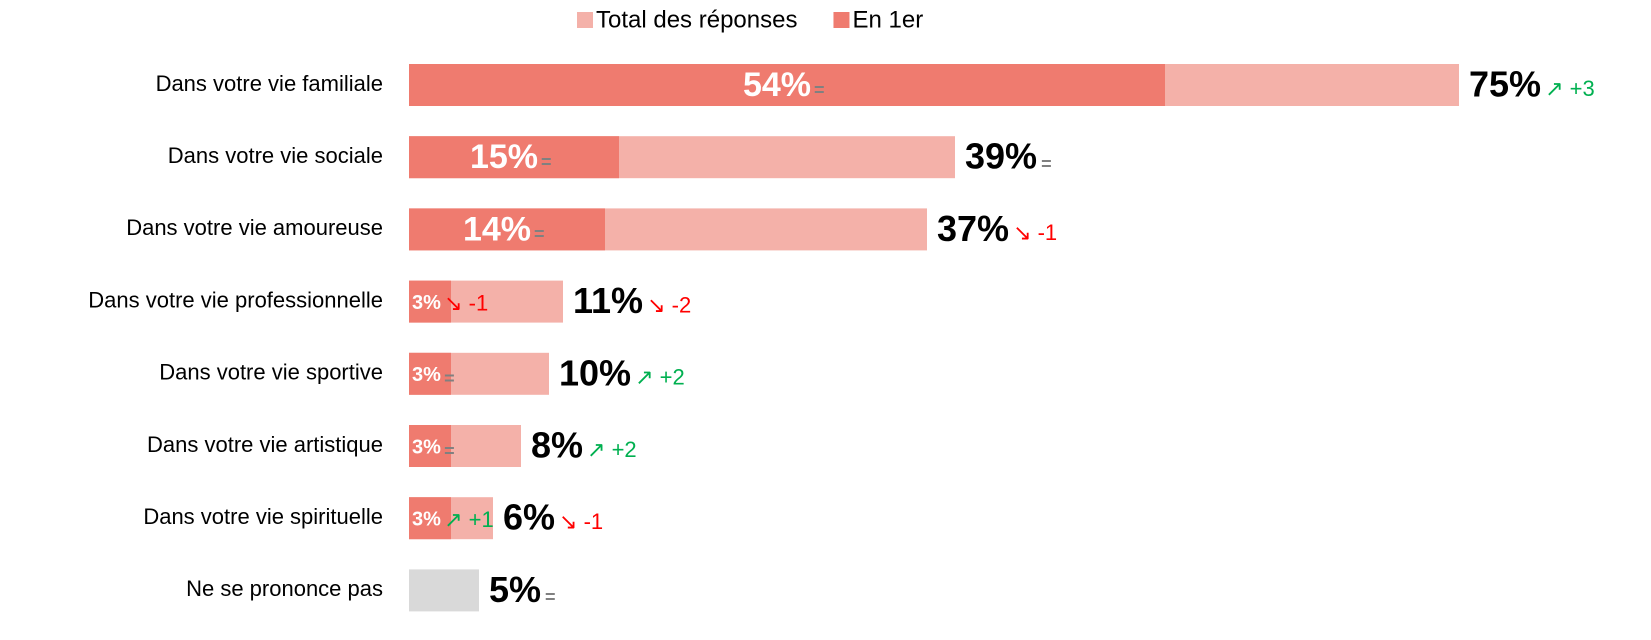 This screenshot has height=640, width=1651. What do you see at coordinates (1505, 84) in the screenshot?
I see `total-value-label: 75%` at bounding box center [1505, 84].